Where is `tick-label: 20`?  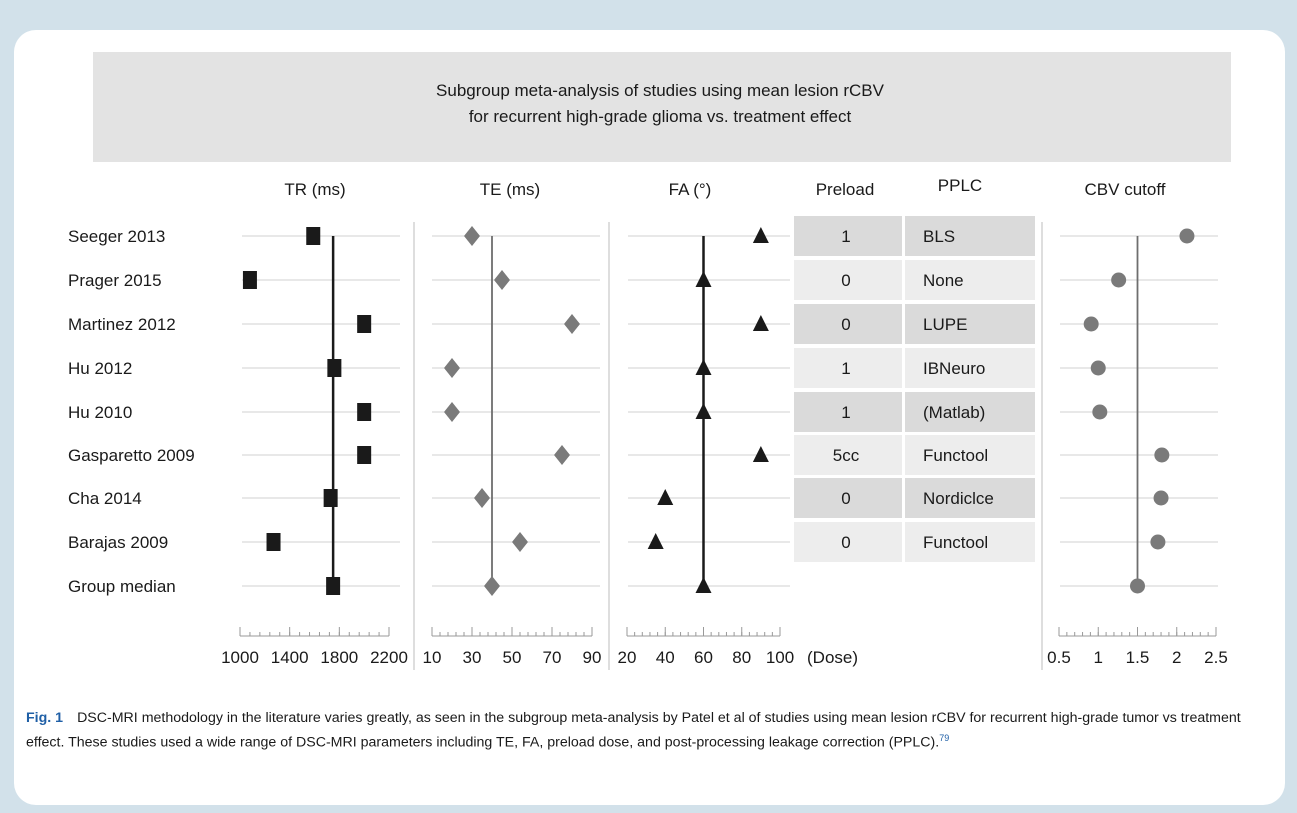 tick-label: 20 is located at coordinates (627, 657).